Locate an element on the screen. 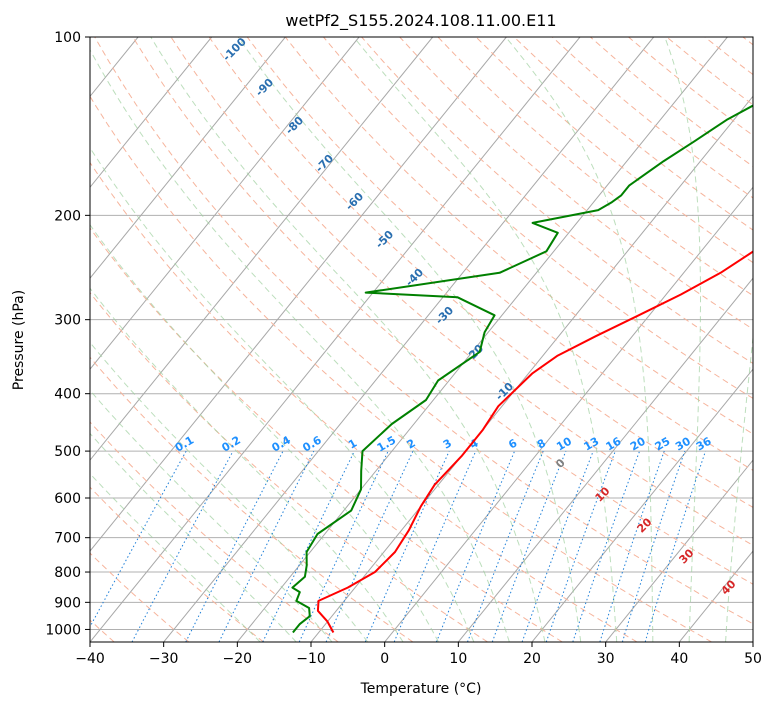 The height and width of the screenshot is (708, 775). chart-title: wetPf2_S155.2024.108.11.00.E11 is located at coordinates (420, 21).